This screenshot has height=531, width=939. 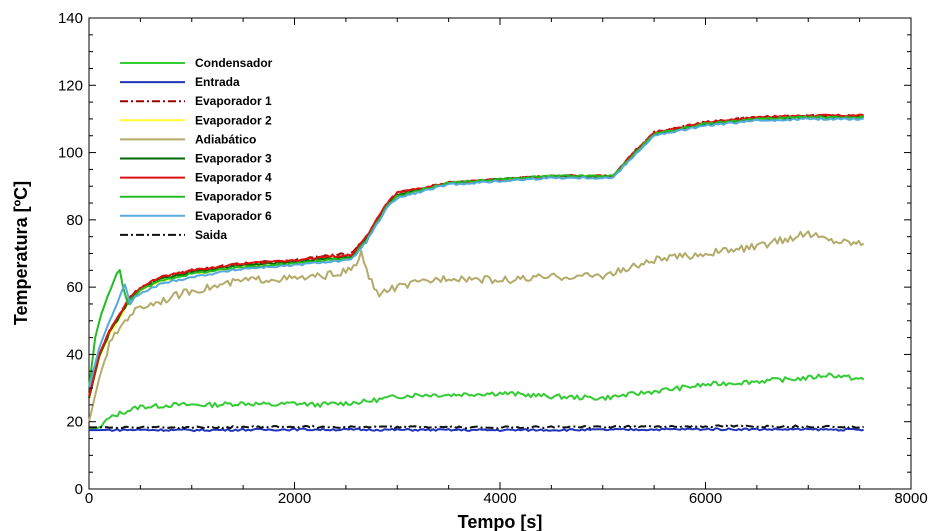 I want to click on legend-label-5: Evaporador 3, so click(x=233, y=159).